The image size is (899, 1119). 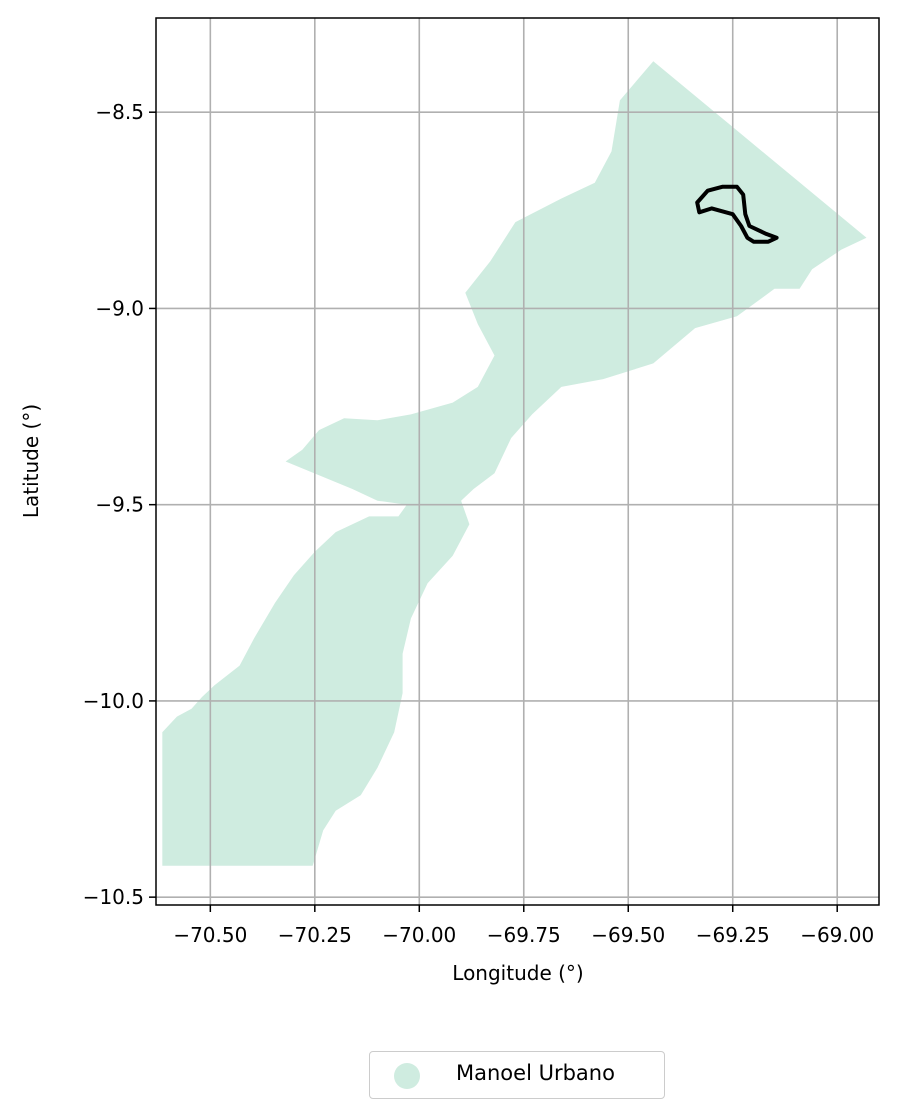 What do you see at coordinates (628, 935) in the screenshot?
I see `x-tick-label: −69.50` at bounding box center [628, 935].